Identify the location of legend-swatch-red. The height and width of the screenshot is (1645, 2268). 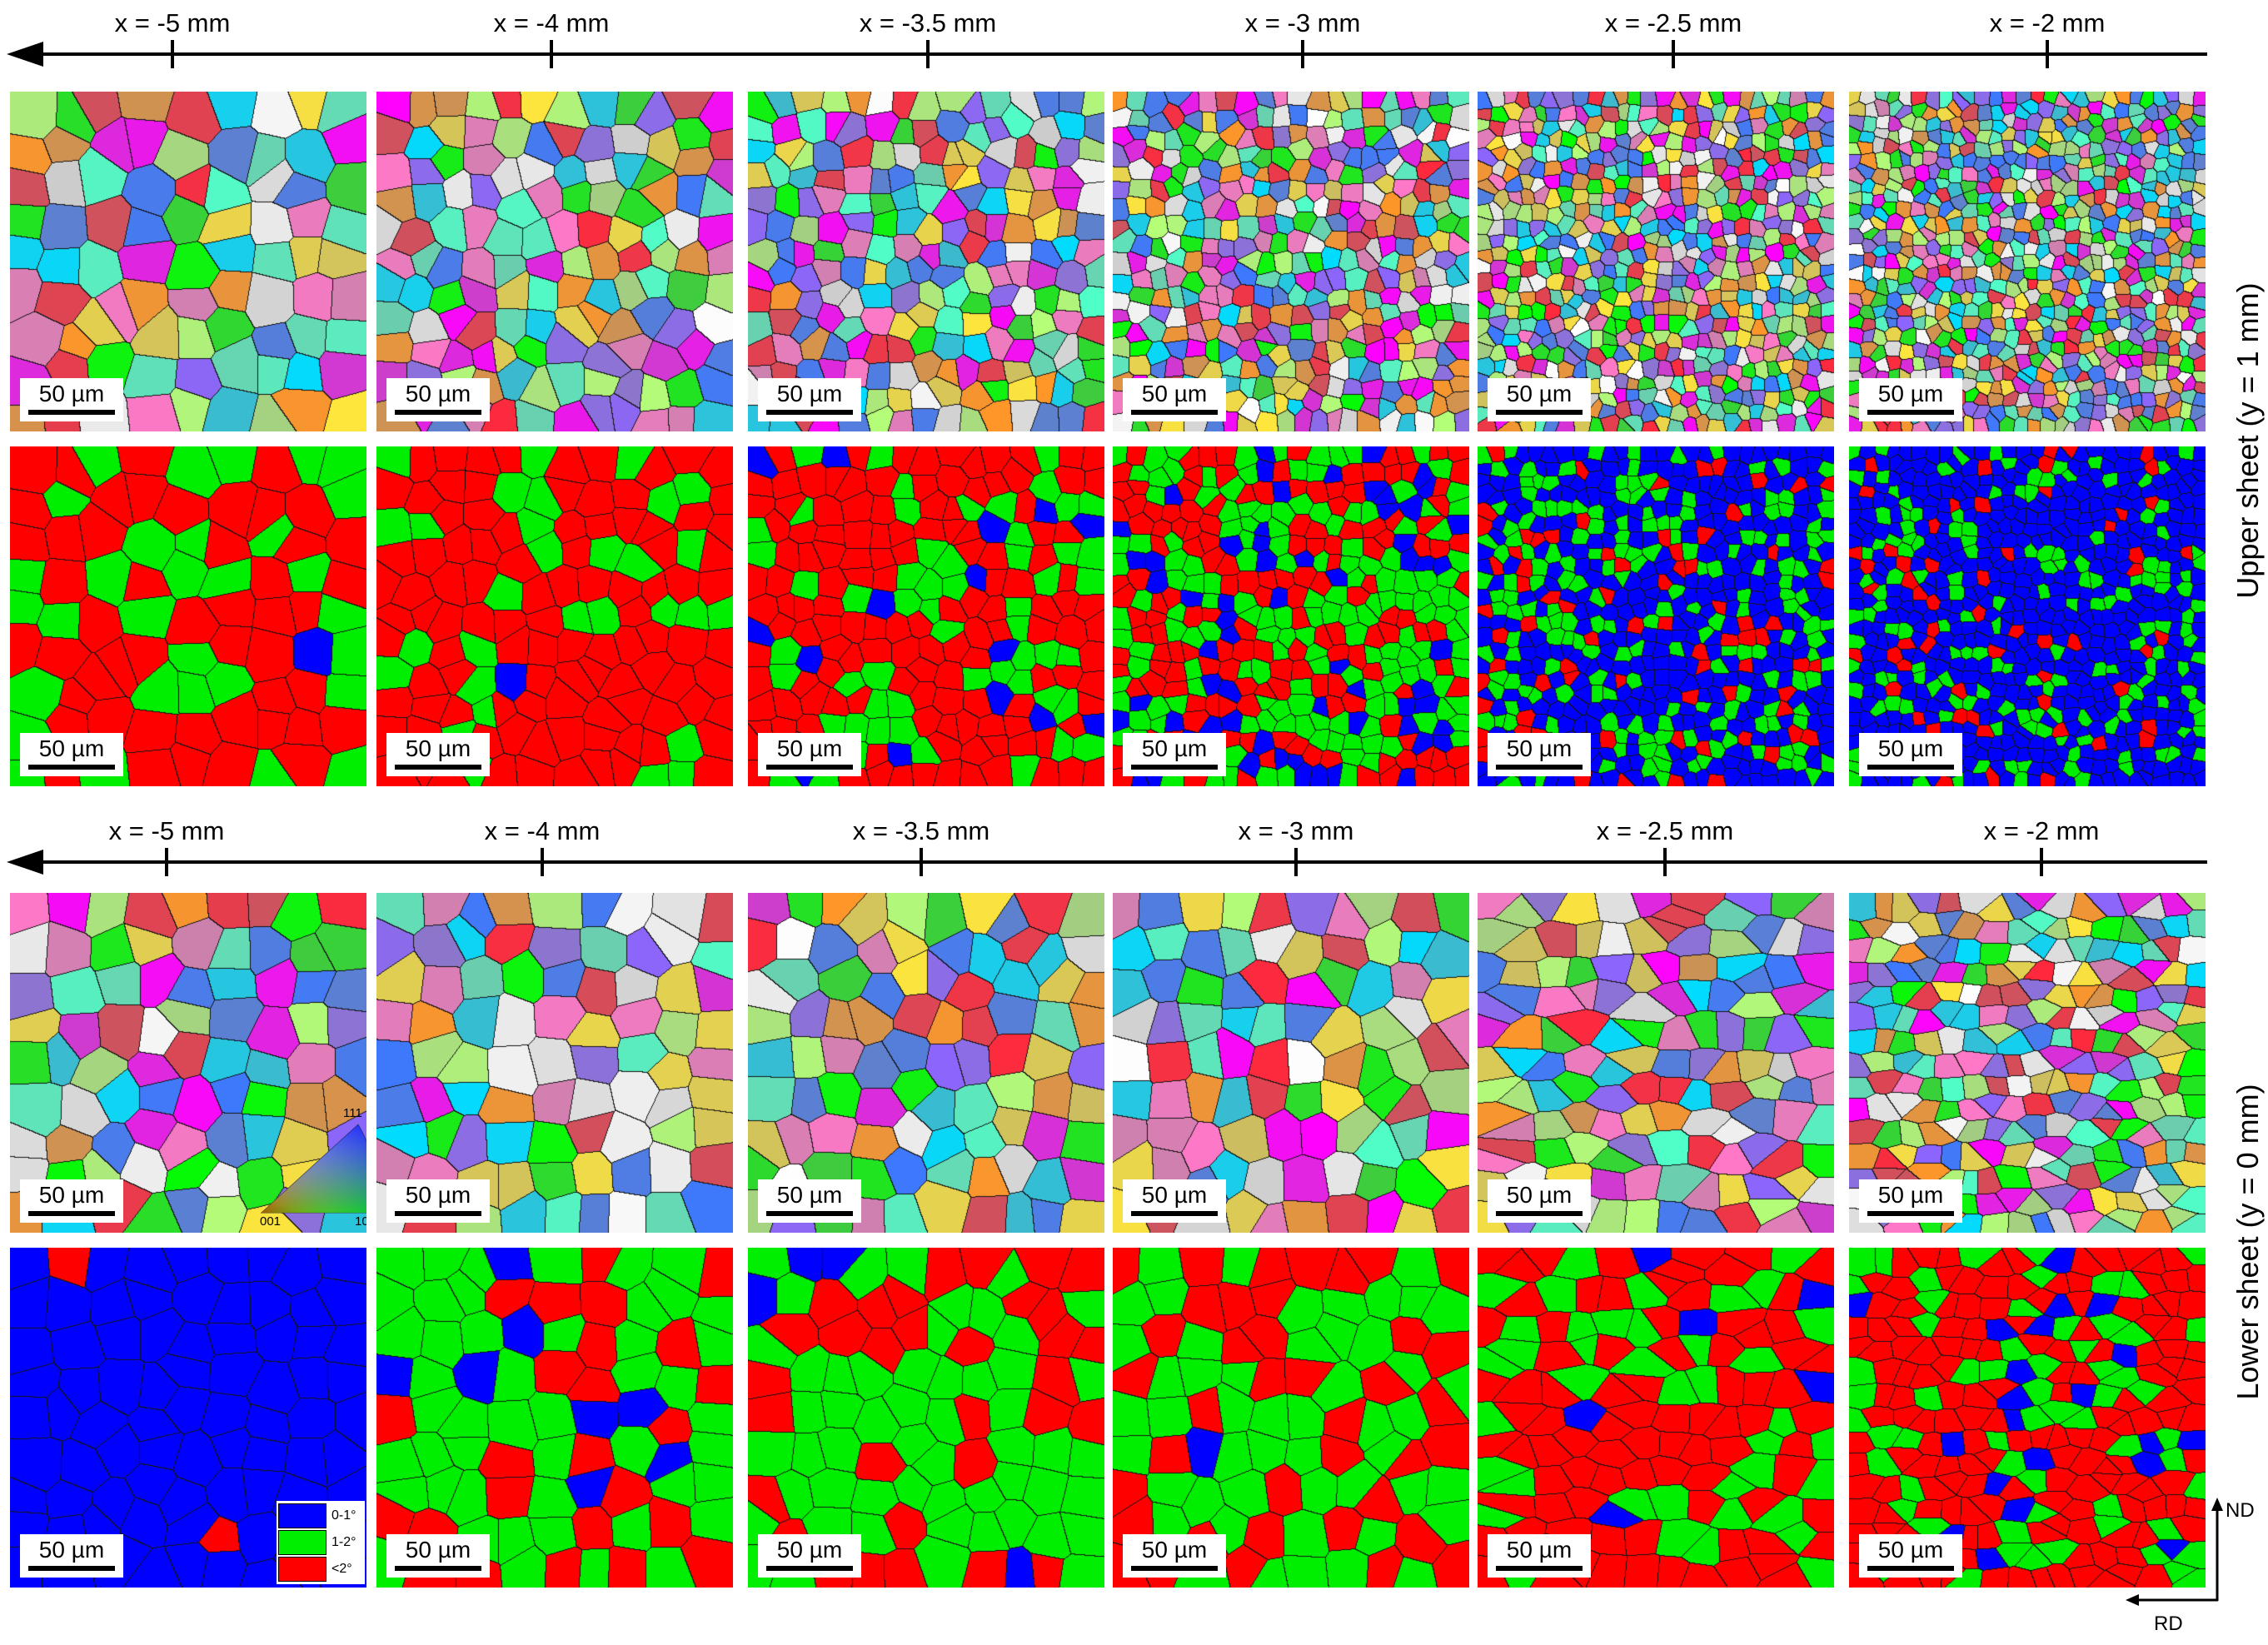
(302, 1569).